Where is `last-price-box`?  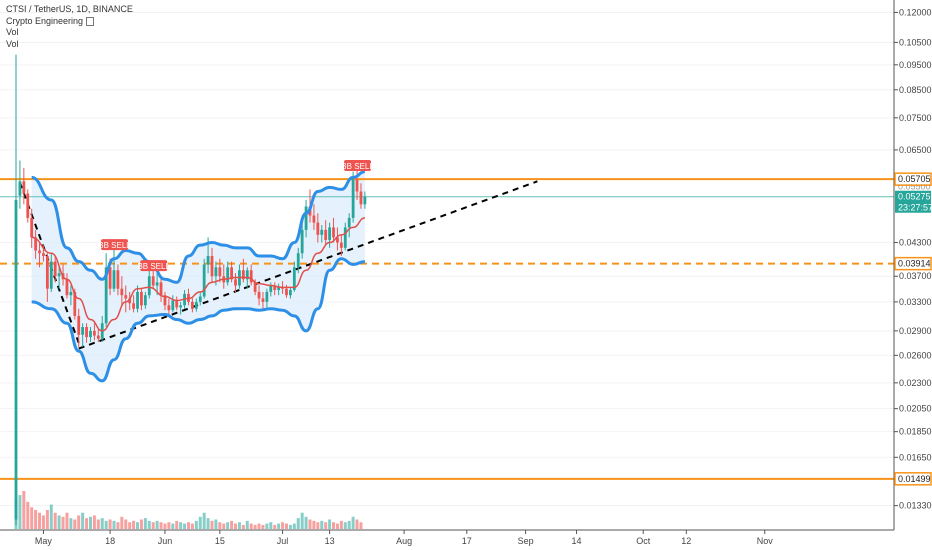
last-price-box is located at coordinates (913, 201).